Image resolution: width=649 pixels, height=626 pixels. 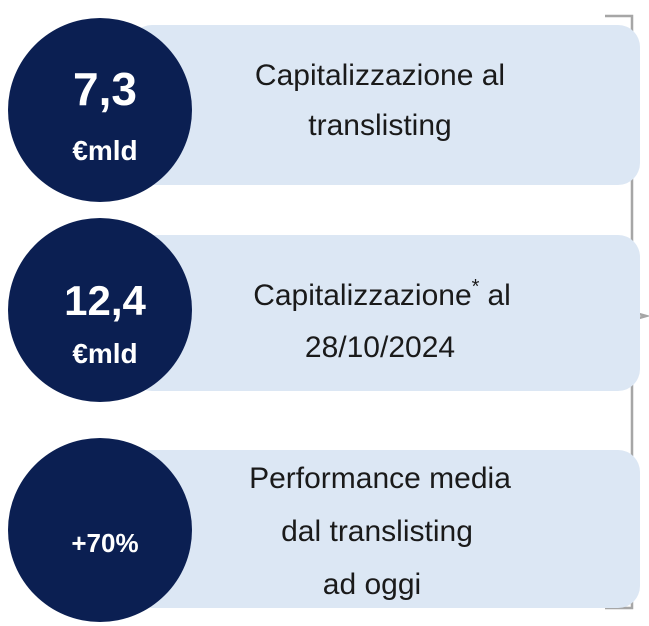 I want to click on value: 12,4, so click(x=105, y=300).